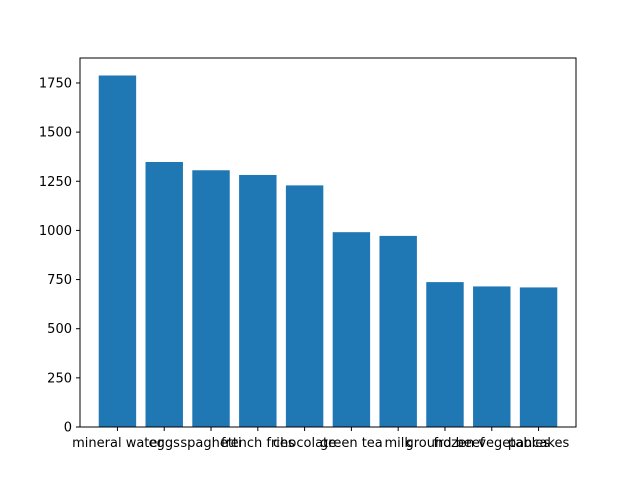  I want to click on y-tick-label: 1500, so click(55, 133).